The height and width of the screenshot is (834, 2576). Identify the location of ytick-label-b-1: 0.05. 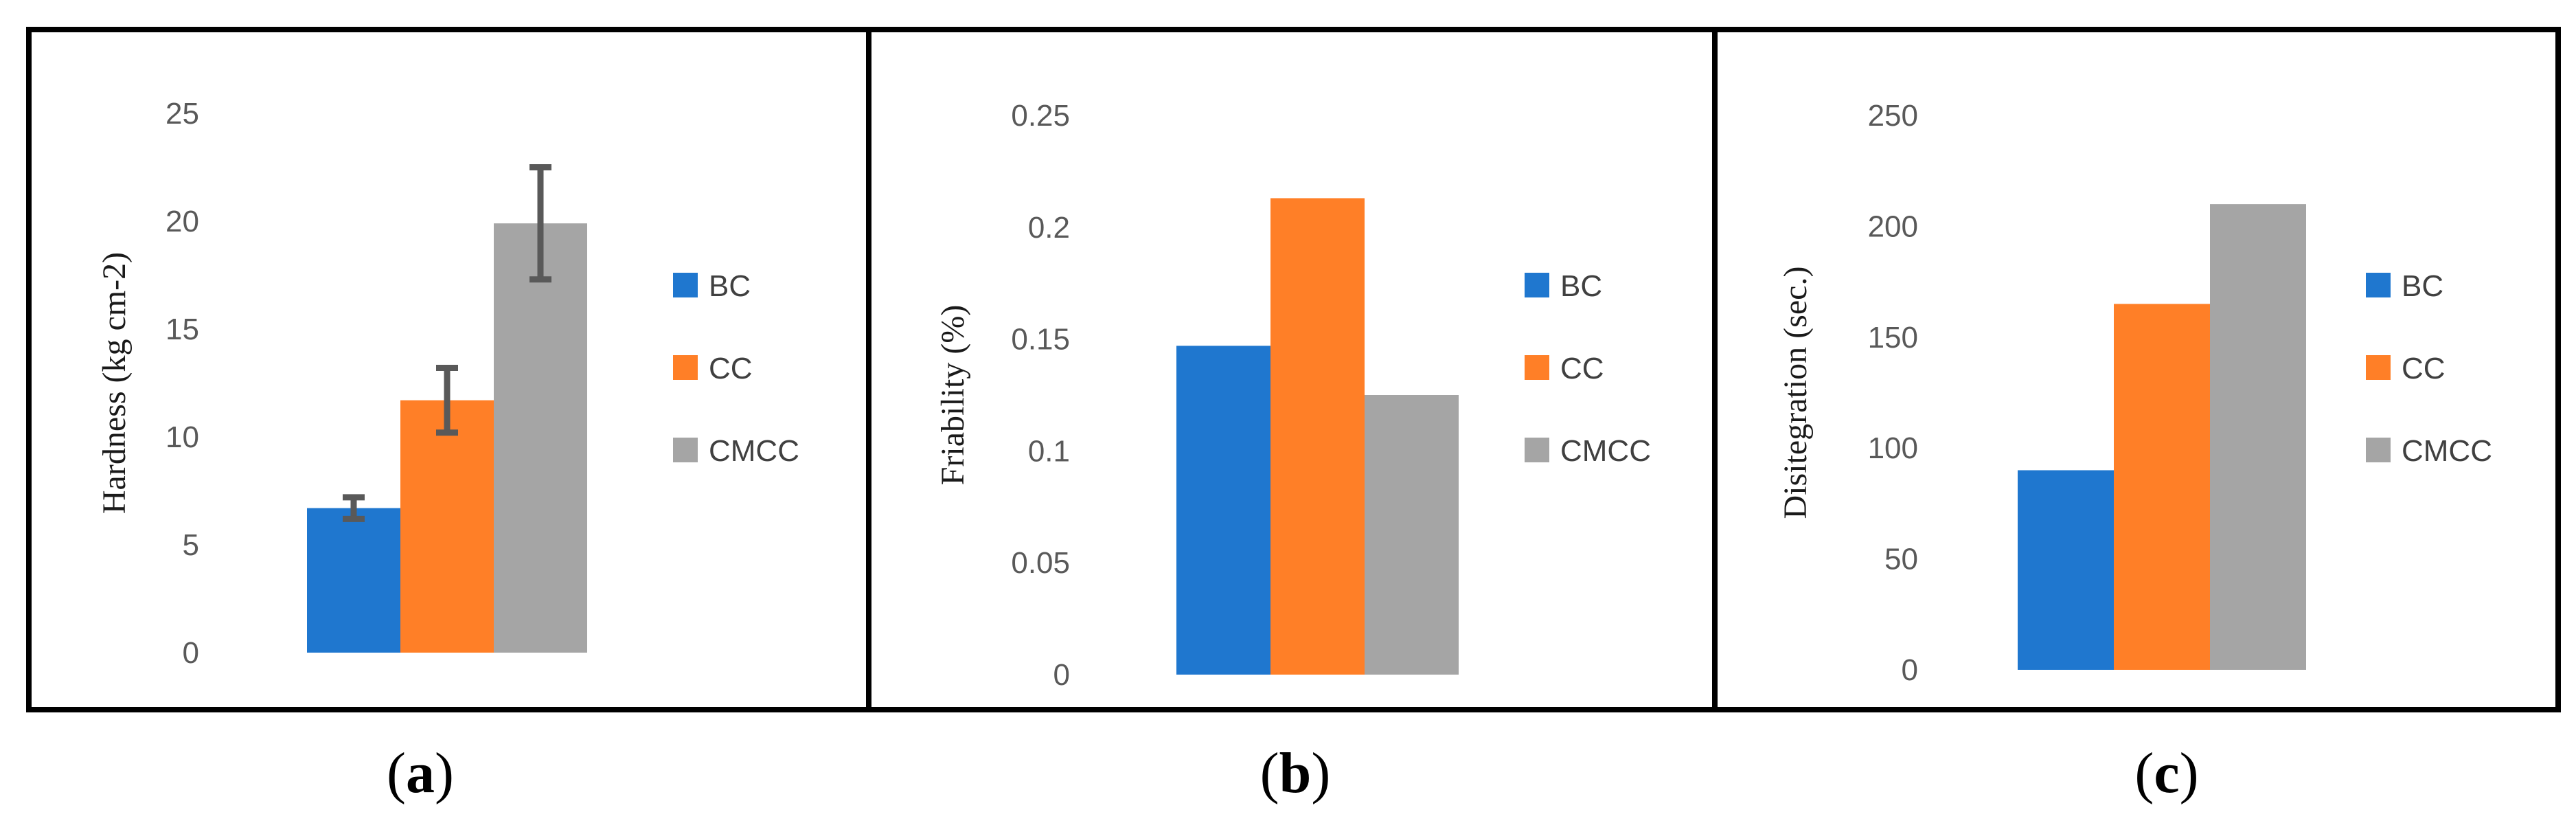
(1040, 563).